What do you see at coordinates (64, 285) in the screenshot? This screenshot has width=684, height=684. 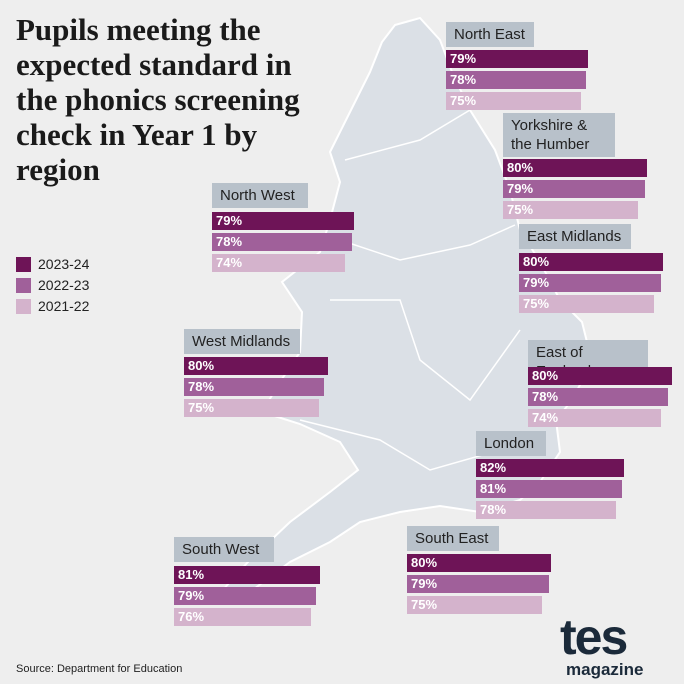 I see `legend-label: 2022-23` at bounding box center [64, 285].